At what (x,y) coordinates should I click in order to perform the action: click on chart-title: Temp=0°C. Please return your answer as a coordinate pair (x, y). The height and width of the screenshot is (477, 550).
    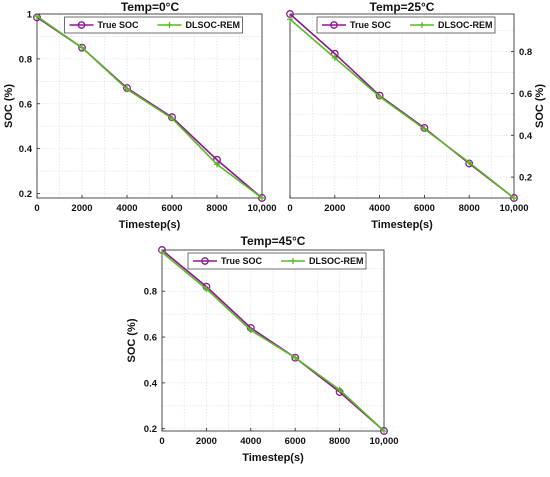
    Looking at the image, I should click on (150, 7).